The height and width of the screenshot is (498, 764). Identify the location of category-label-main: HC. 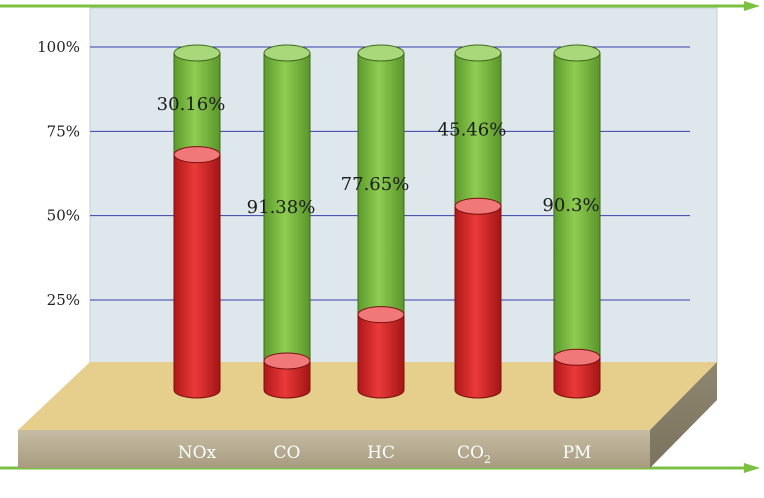
(381, 453).